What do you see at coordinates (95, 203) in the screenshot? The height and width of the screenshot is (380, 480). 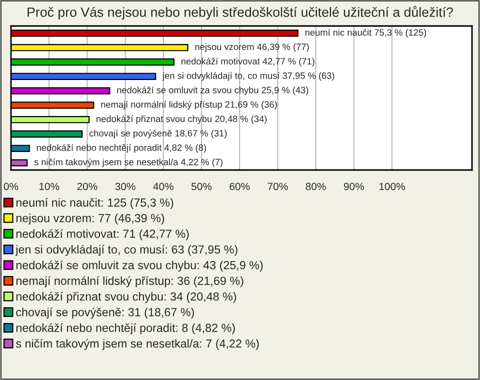 I see `legend-label: neumí nic naučit: 125 (75,3 %)` at bounding box center [95, 203].